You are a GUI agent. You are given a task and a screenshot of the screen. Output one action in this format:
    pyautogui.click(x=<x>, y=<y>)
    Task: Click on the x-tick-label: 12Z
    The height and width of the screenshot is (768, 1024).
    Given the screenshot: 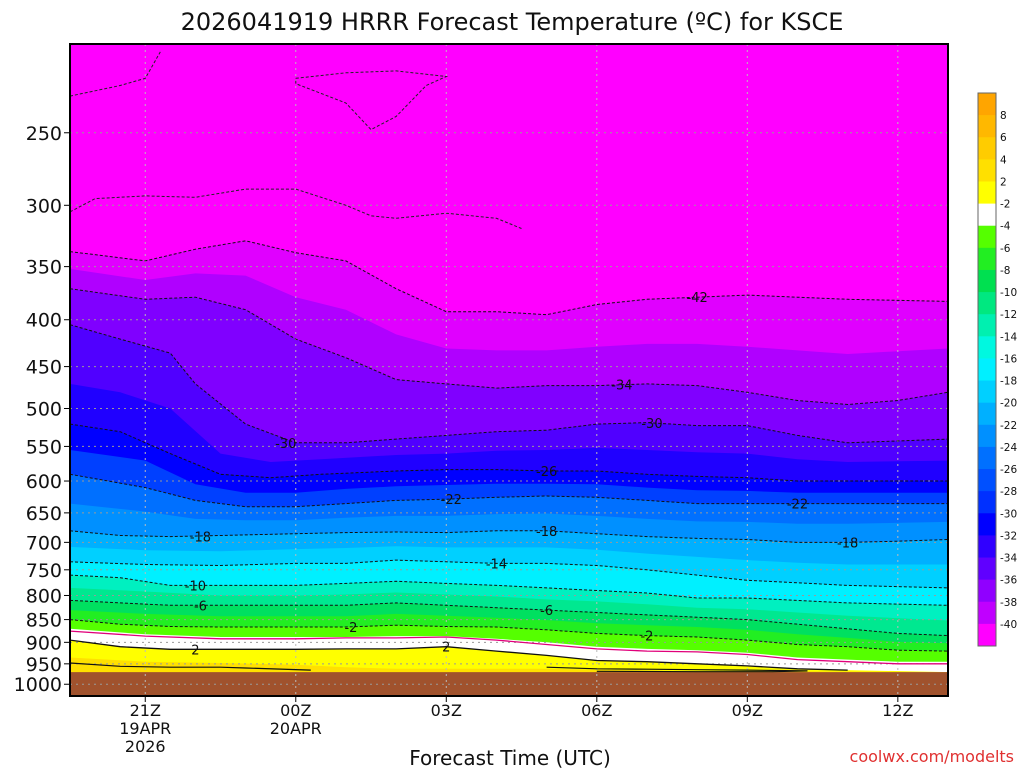 What is the action you would take?
    pyautogui.click(x=897, y=710)
    